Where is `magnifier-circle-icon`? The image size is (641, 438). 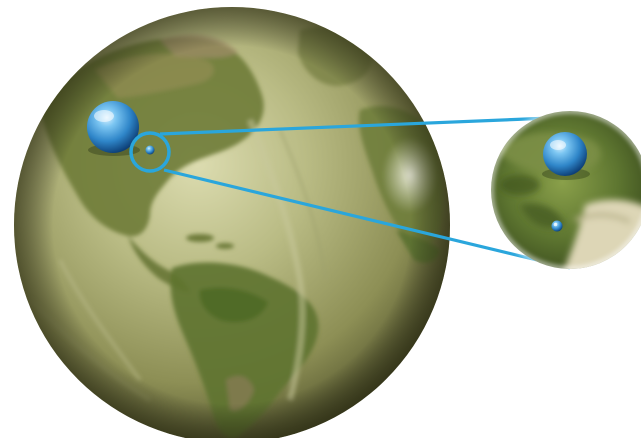
magnifier-circle-icon is located at coordinates (150, 152).